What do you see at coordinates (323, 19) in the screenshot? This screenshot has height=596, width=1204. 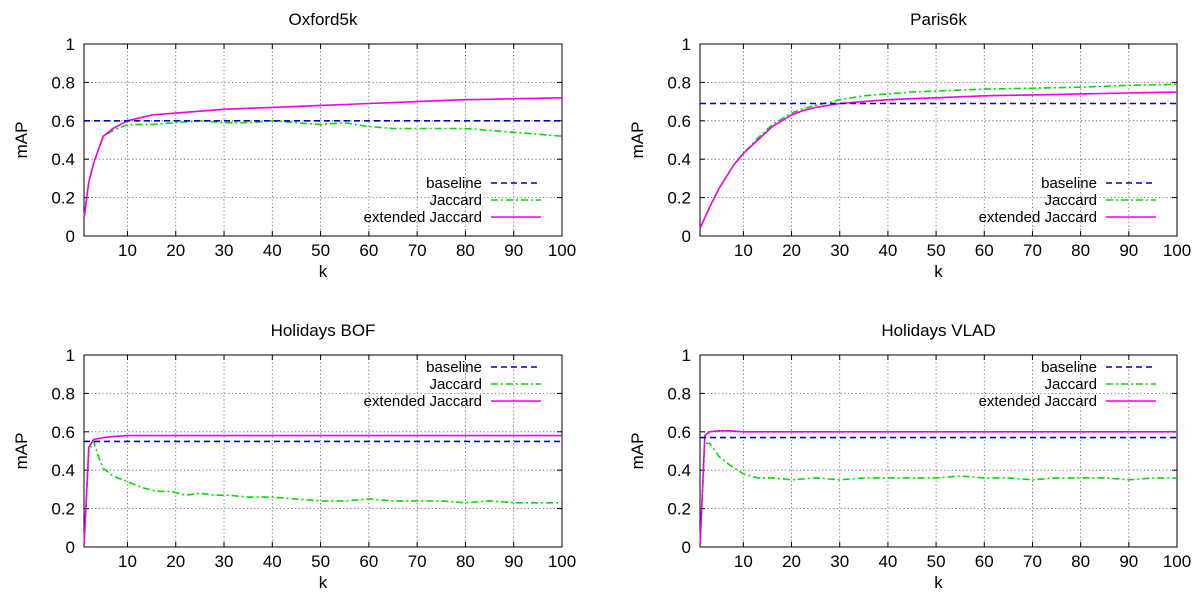 I see `chart-title: Oxford5k` at bounding box center [323, 19].